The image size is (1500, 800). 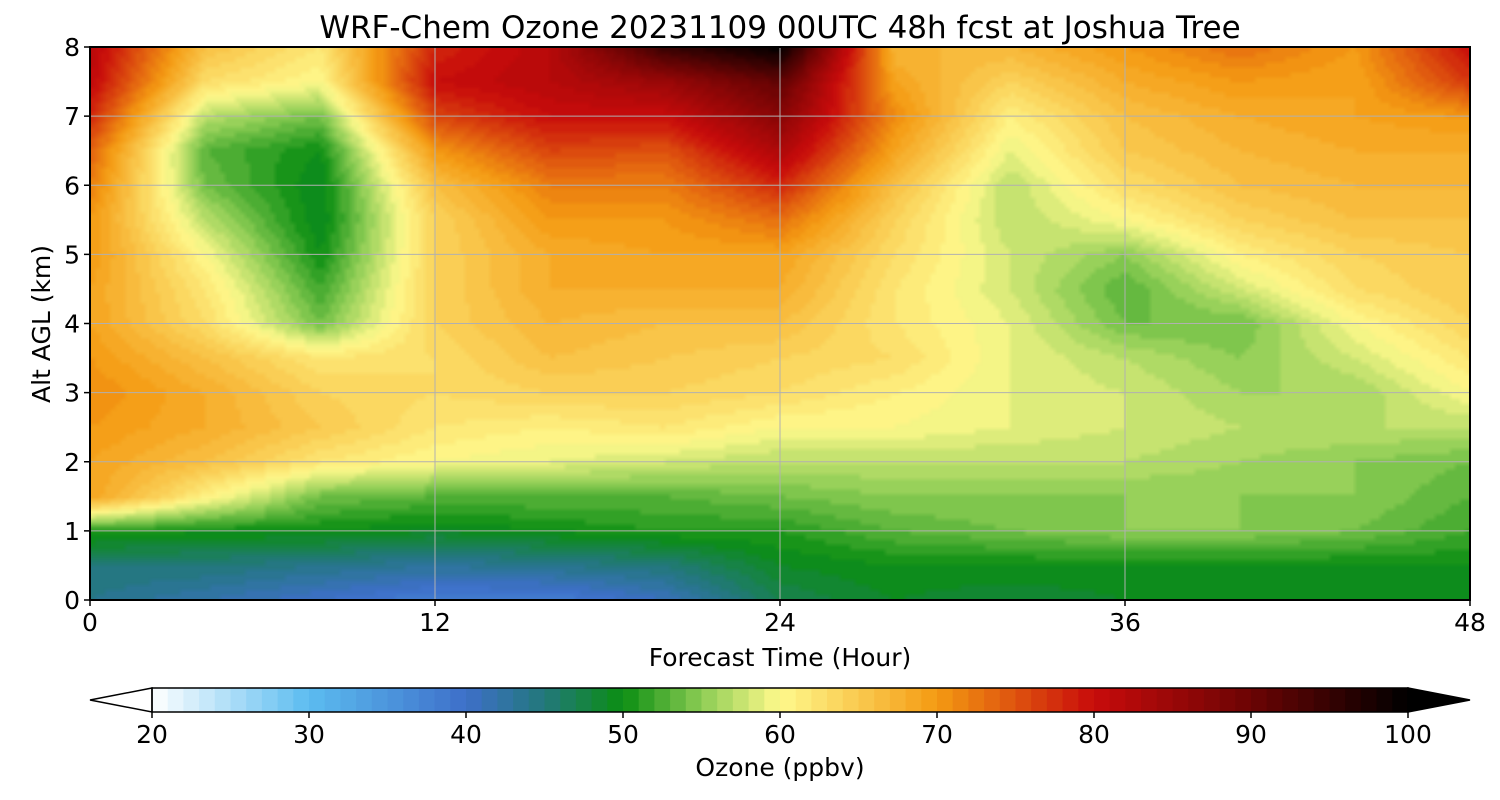 I want to click on colorbar-label: Ozone (ppbv), so click(x=779, y=767).